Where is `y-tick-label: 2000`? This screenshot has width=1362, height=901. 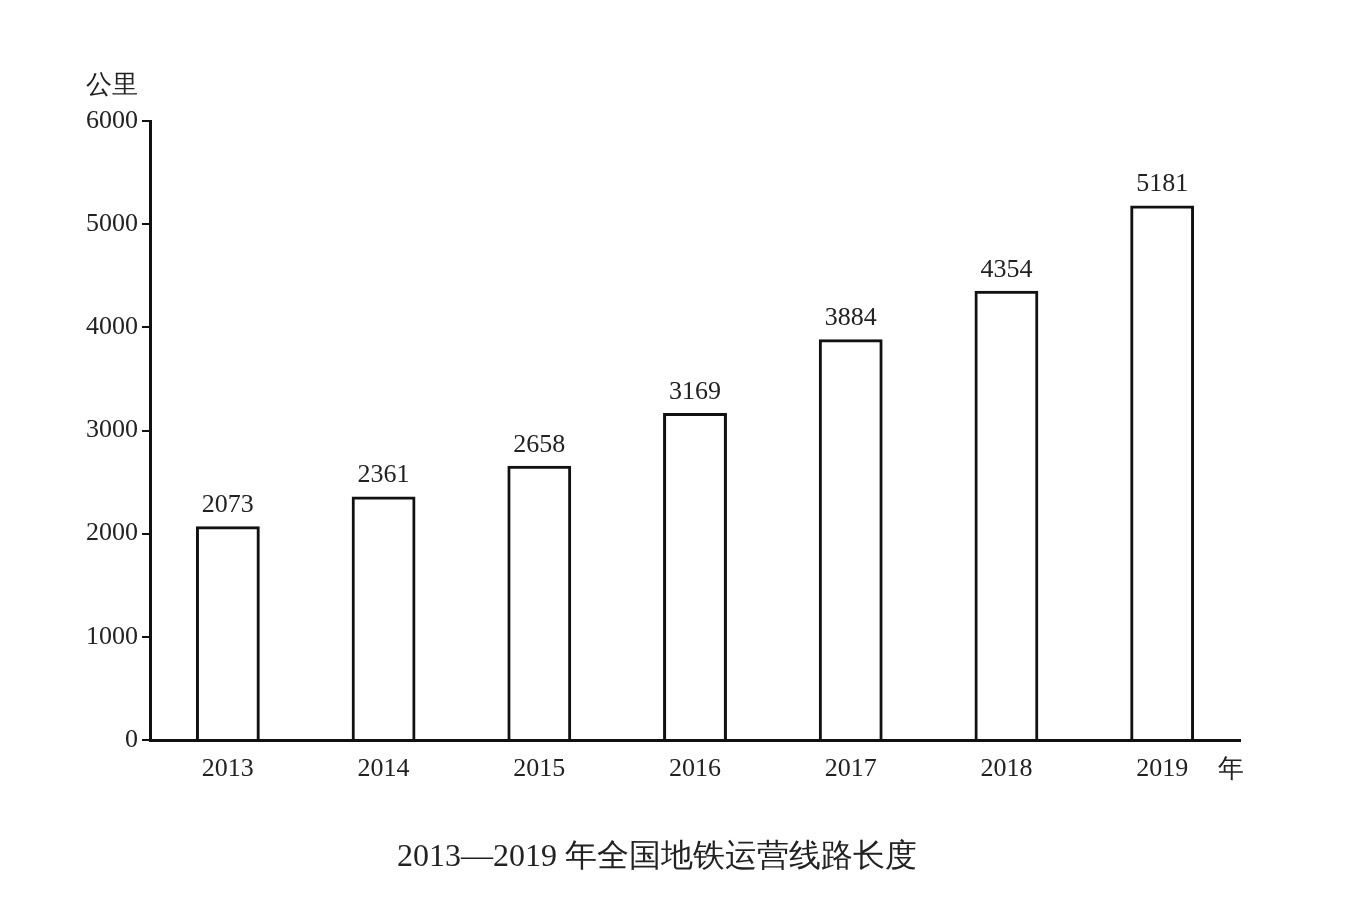
y-tick-label: 2000 is located at coordinates (112, 532).